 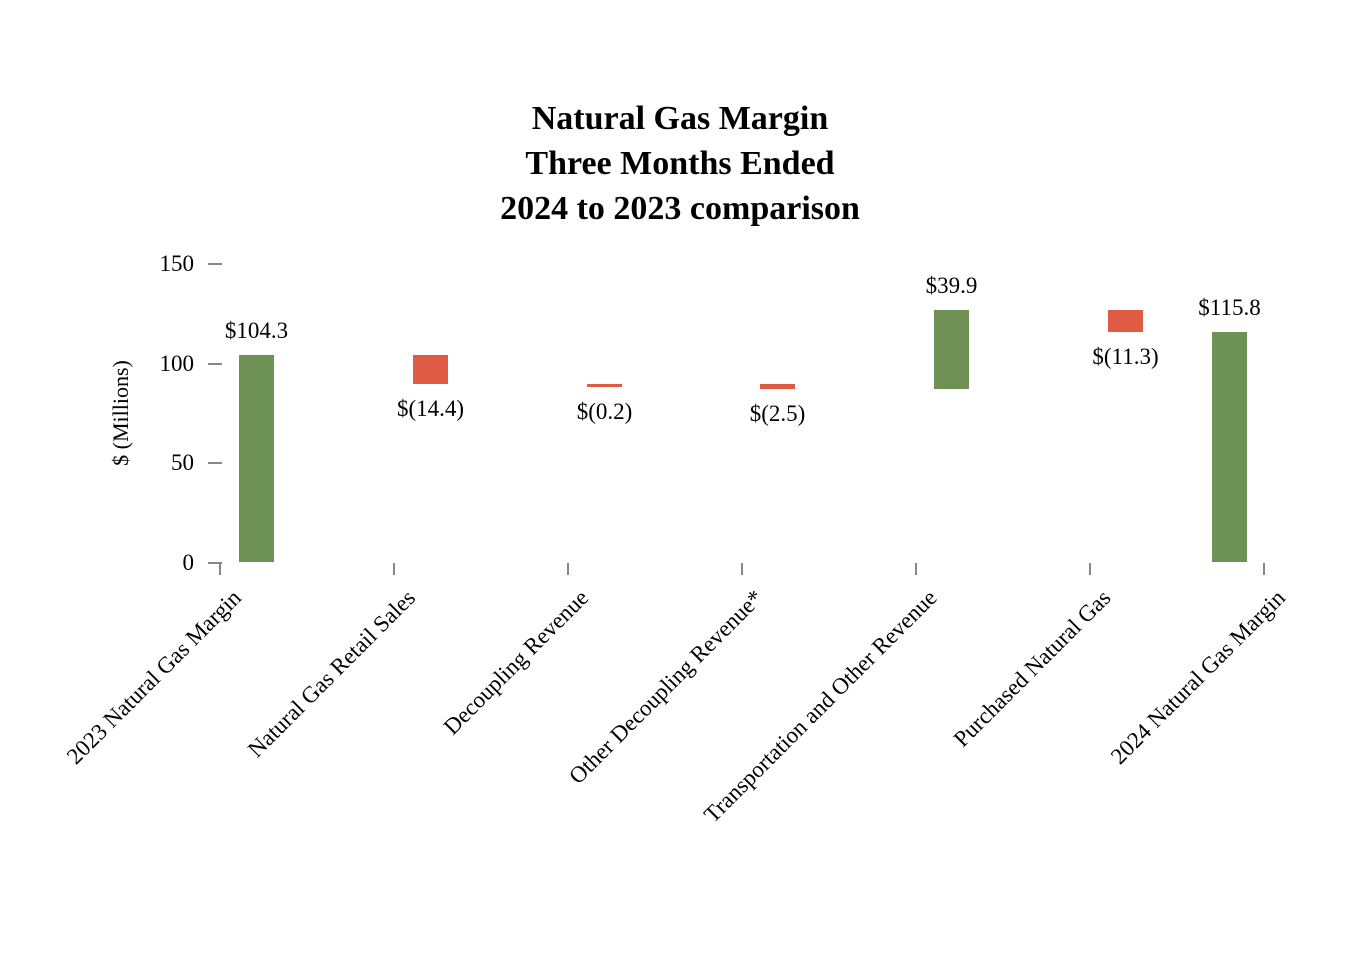 I want to click on chart-title-line-2: Three Months Ended, so click(x=680, y=163).